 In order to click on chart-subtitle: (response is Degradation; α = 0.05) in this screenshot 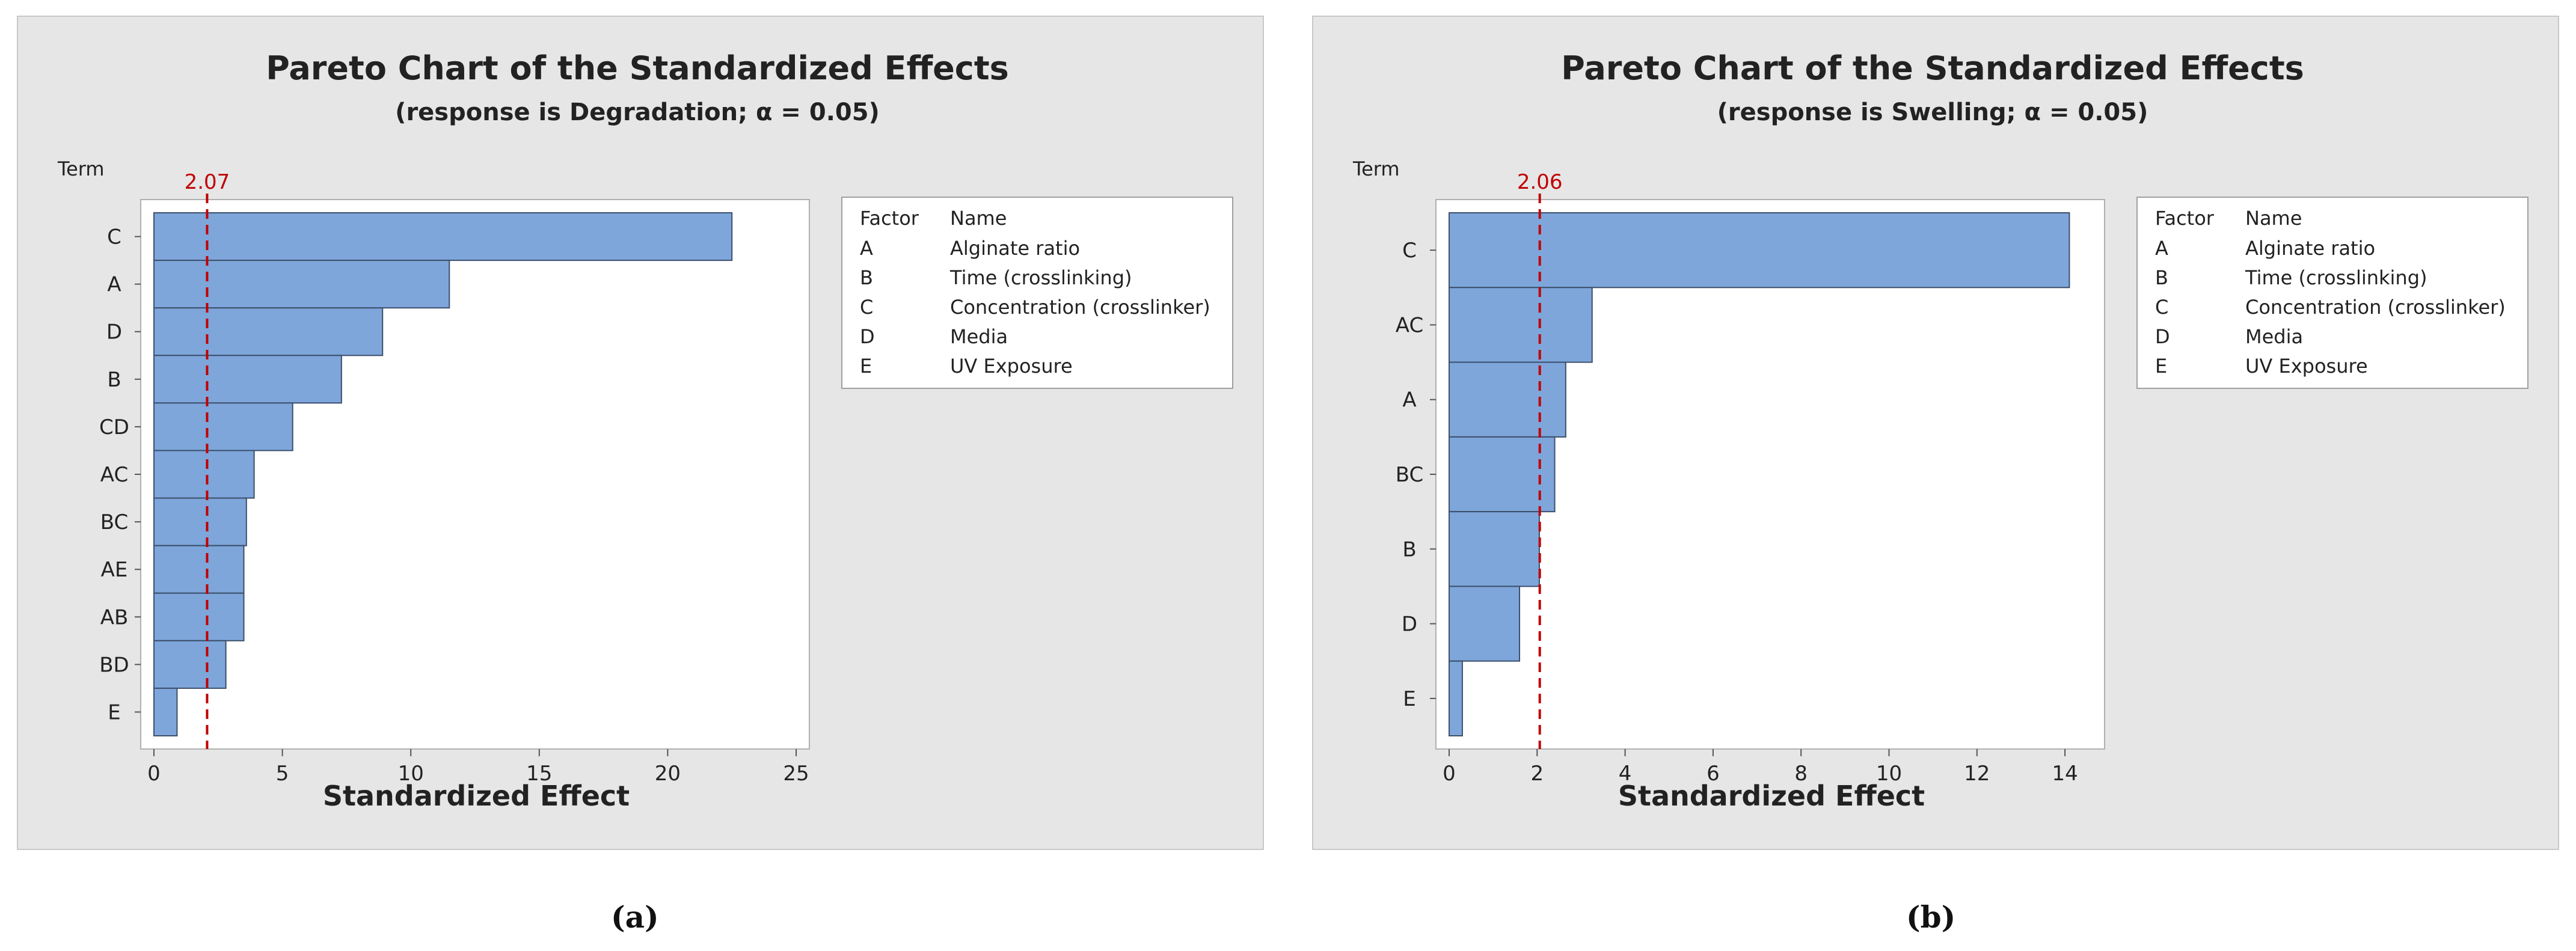, I will do `click(637, 112)`.